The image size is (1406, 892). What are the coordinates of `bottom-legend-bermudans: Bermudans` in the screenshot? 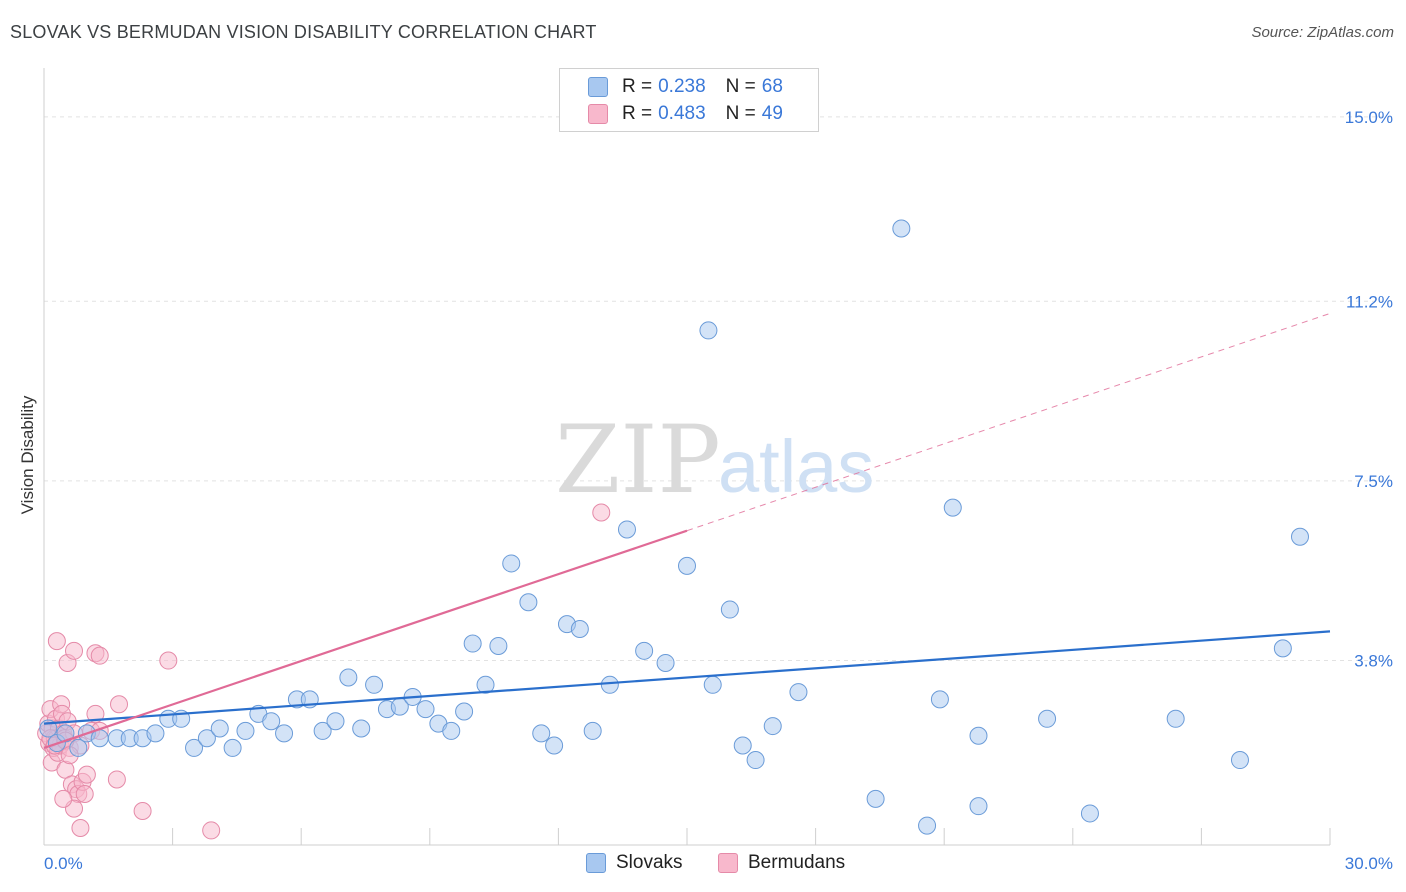 It's located at (781, 863).